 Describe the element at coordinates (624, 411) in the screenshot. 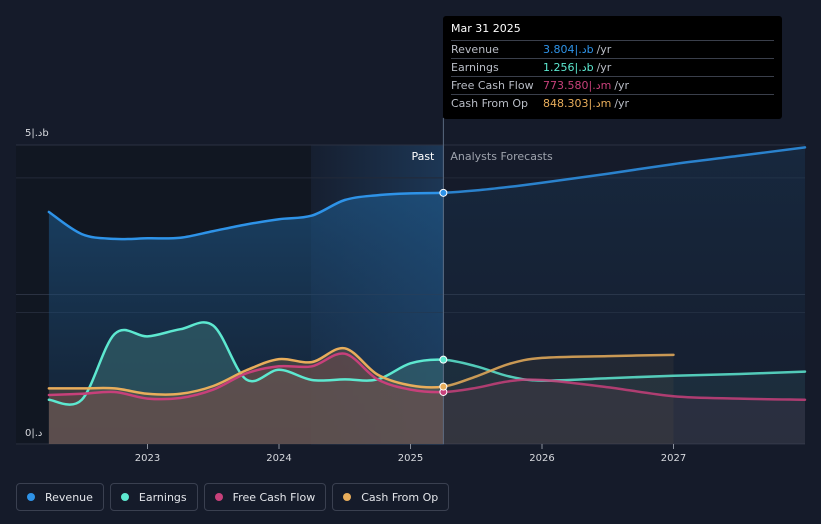

I see `free-cash-flow-forecast-area` at that location.